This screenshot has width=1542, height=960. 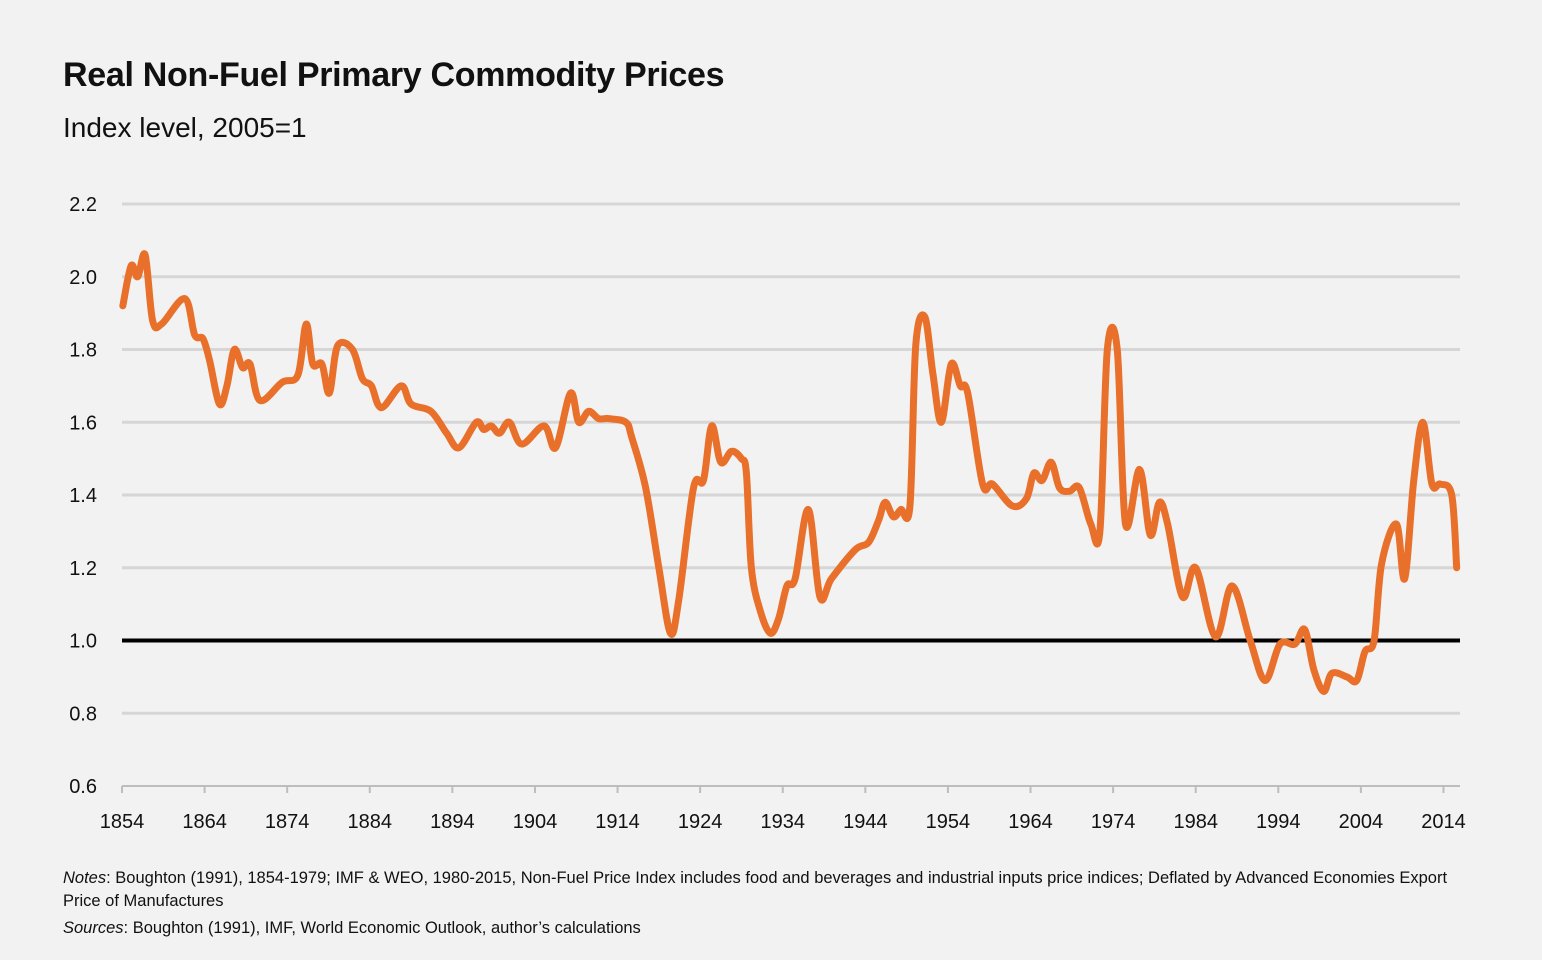 I want to click on y-tick-label: 1.2, so click(x=83, y=569).